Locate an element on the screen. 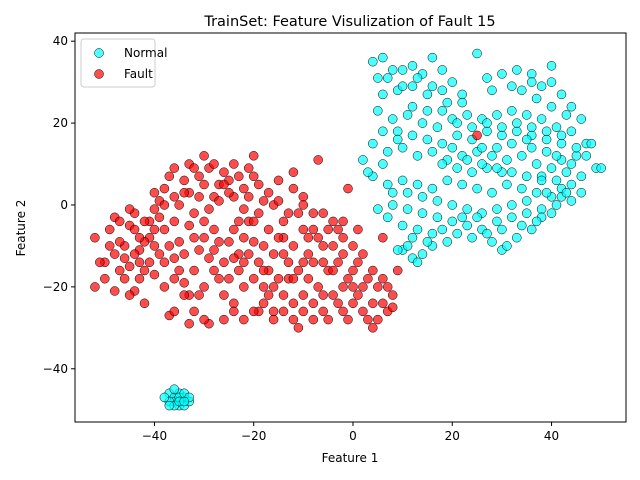  x-tick-label: 40 is located at coordinates (551, 436).